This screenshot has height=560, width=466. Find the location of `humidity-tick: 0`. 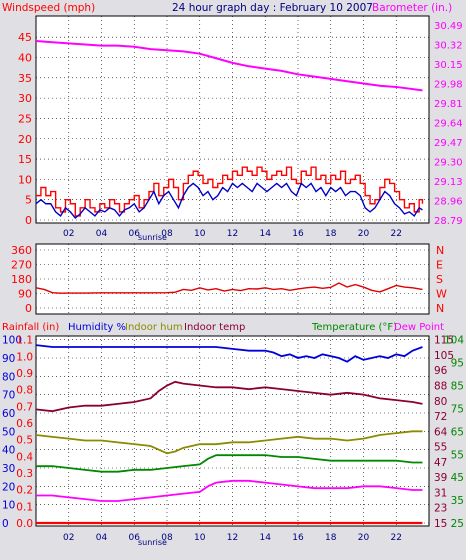

humidity-tick: 0 is located at coordinates (5, 524).